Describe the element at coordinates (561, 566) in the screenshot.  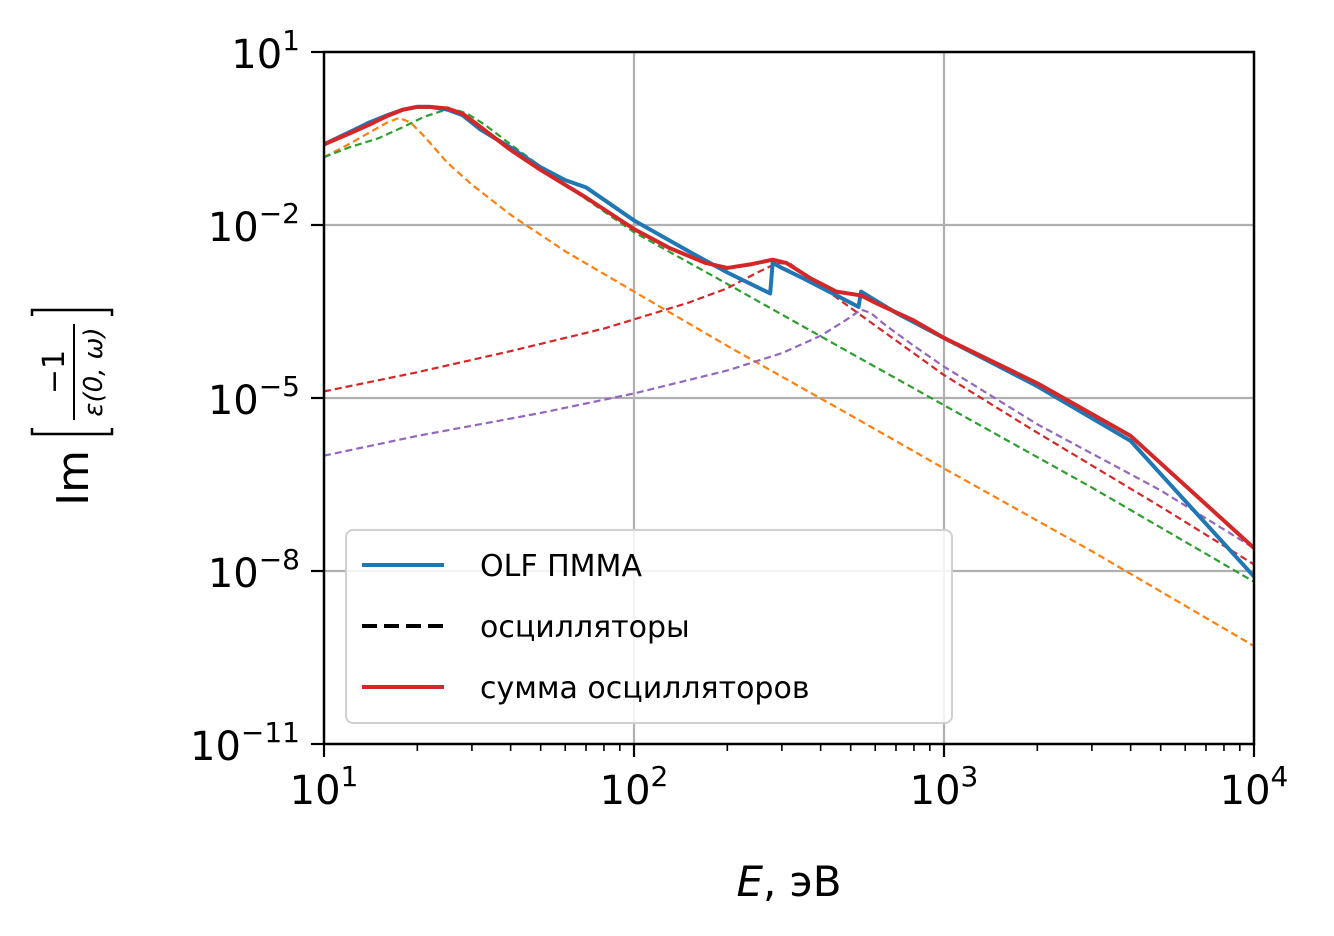
I see `legend-label-olf: OLF ПММА` at that location.